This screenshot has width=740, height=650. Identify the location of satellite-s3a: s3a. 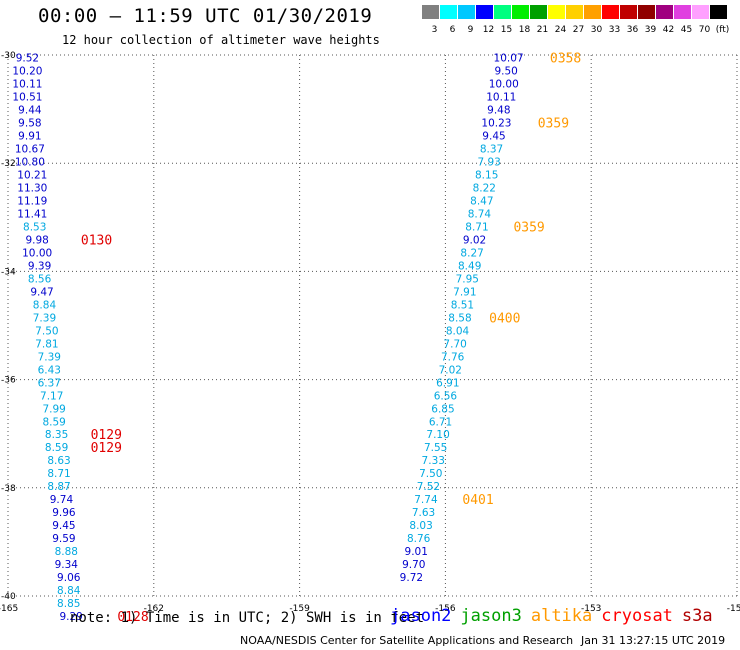
(697, 616).